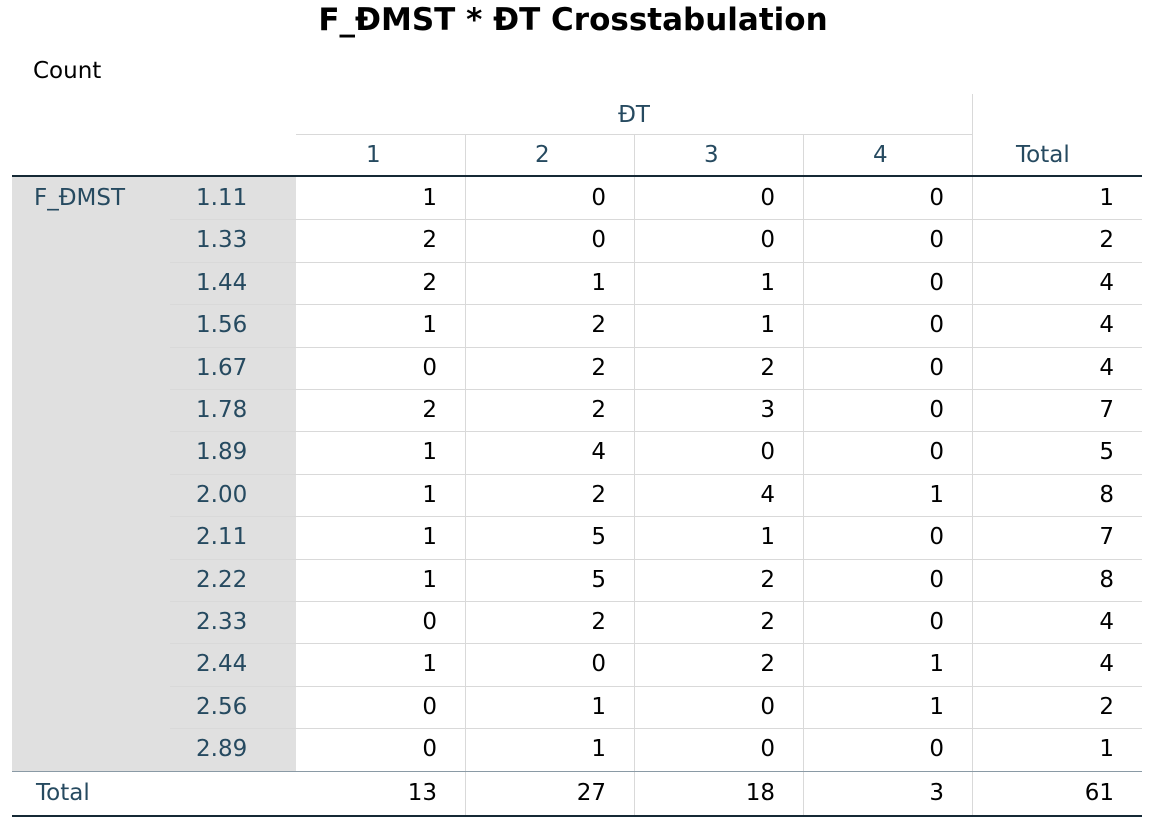 Image resolution: width=1160 pixels, height=828 pixels. Describe the element at coordinates (222, 579) in the screenshot. I see `row-label: 2.22` at that location.